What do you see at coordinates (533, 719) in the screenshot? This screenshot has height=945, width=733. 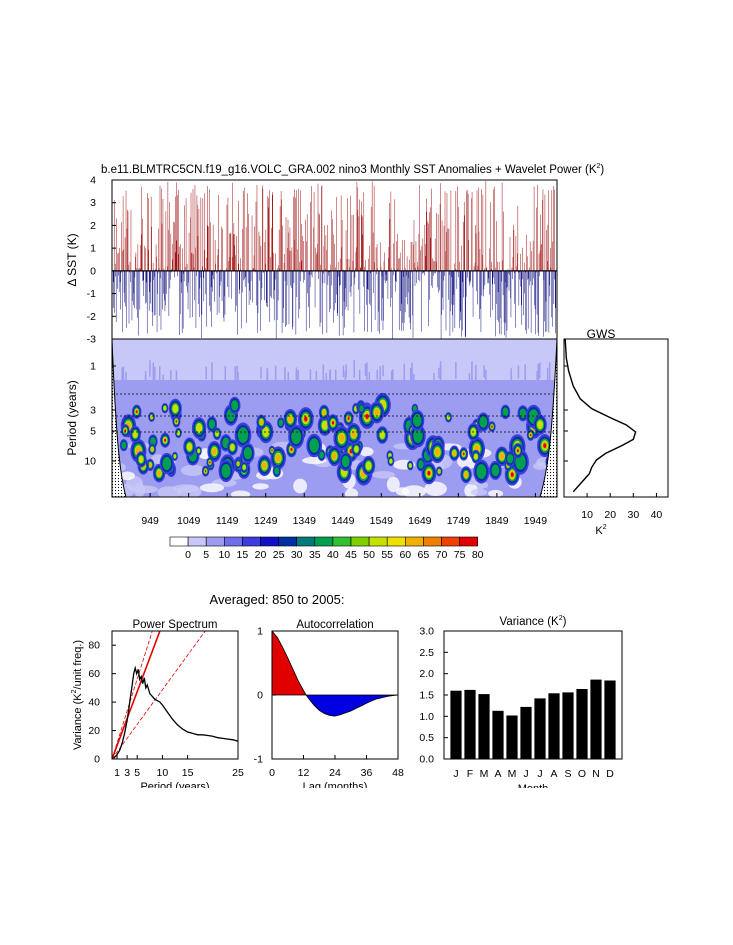 I see `variance-bars` at bounding box center [533, 719].